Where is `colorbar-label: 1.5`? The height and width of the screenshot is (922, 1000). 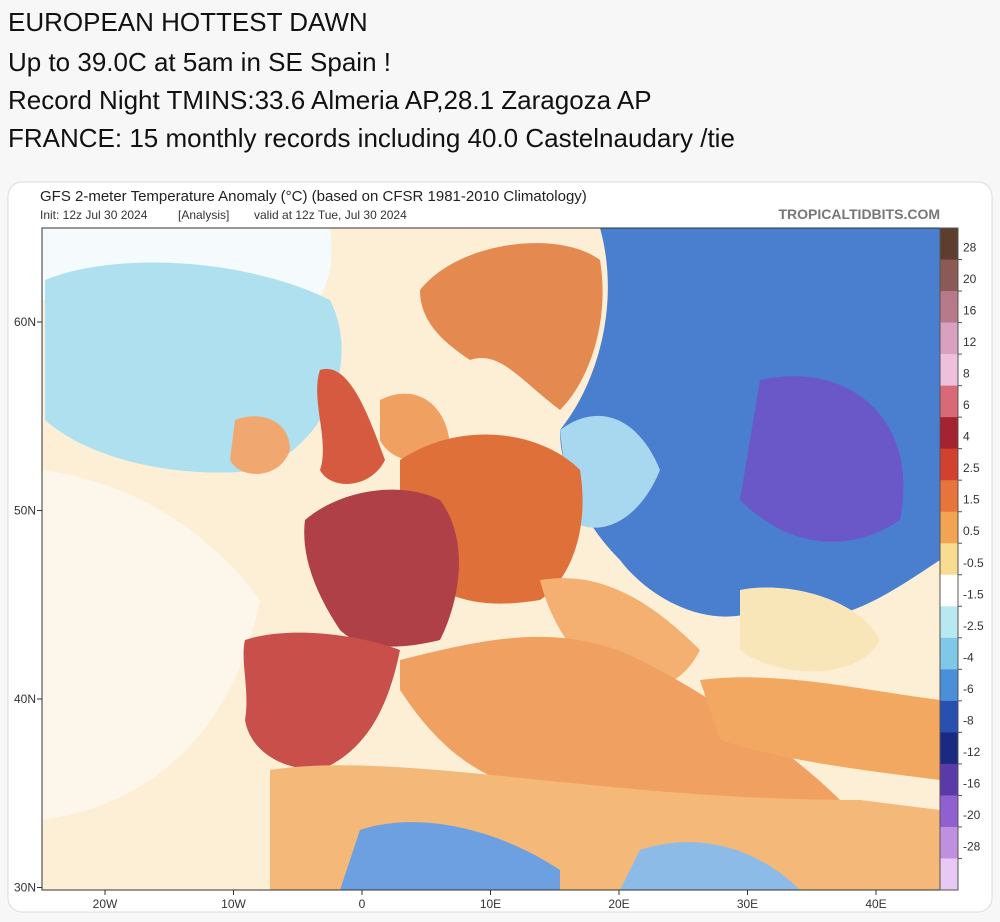 colorbar-label: 1.5 is located at coordinates (971, 500).